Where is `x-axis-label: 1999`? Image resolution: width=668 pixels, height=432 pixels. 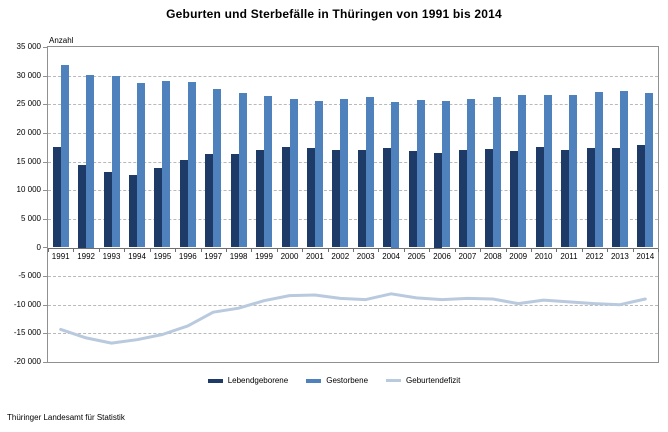 x-axis-label: 1999 is located at coordinates (264, 256).